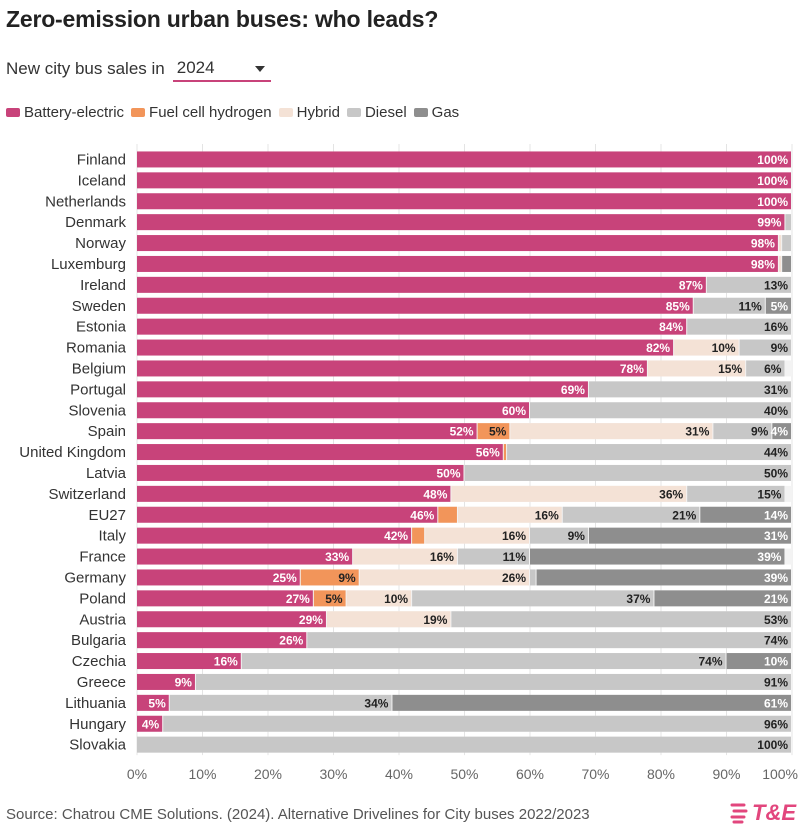  What do you see at coordinates (99, 661) in the screenshot?
I see `category-label: Czechia` at bounding box center [99, 661].